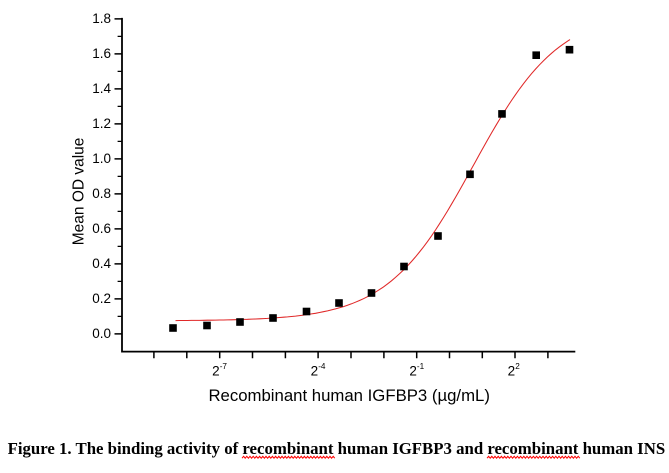 The image size is (669, 473). What do you see at coordinates (101, 193) in the screenshot?
I see `svg-text: 0.8` at bounding box center [101, 193].